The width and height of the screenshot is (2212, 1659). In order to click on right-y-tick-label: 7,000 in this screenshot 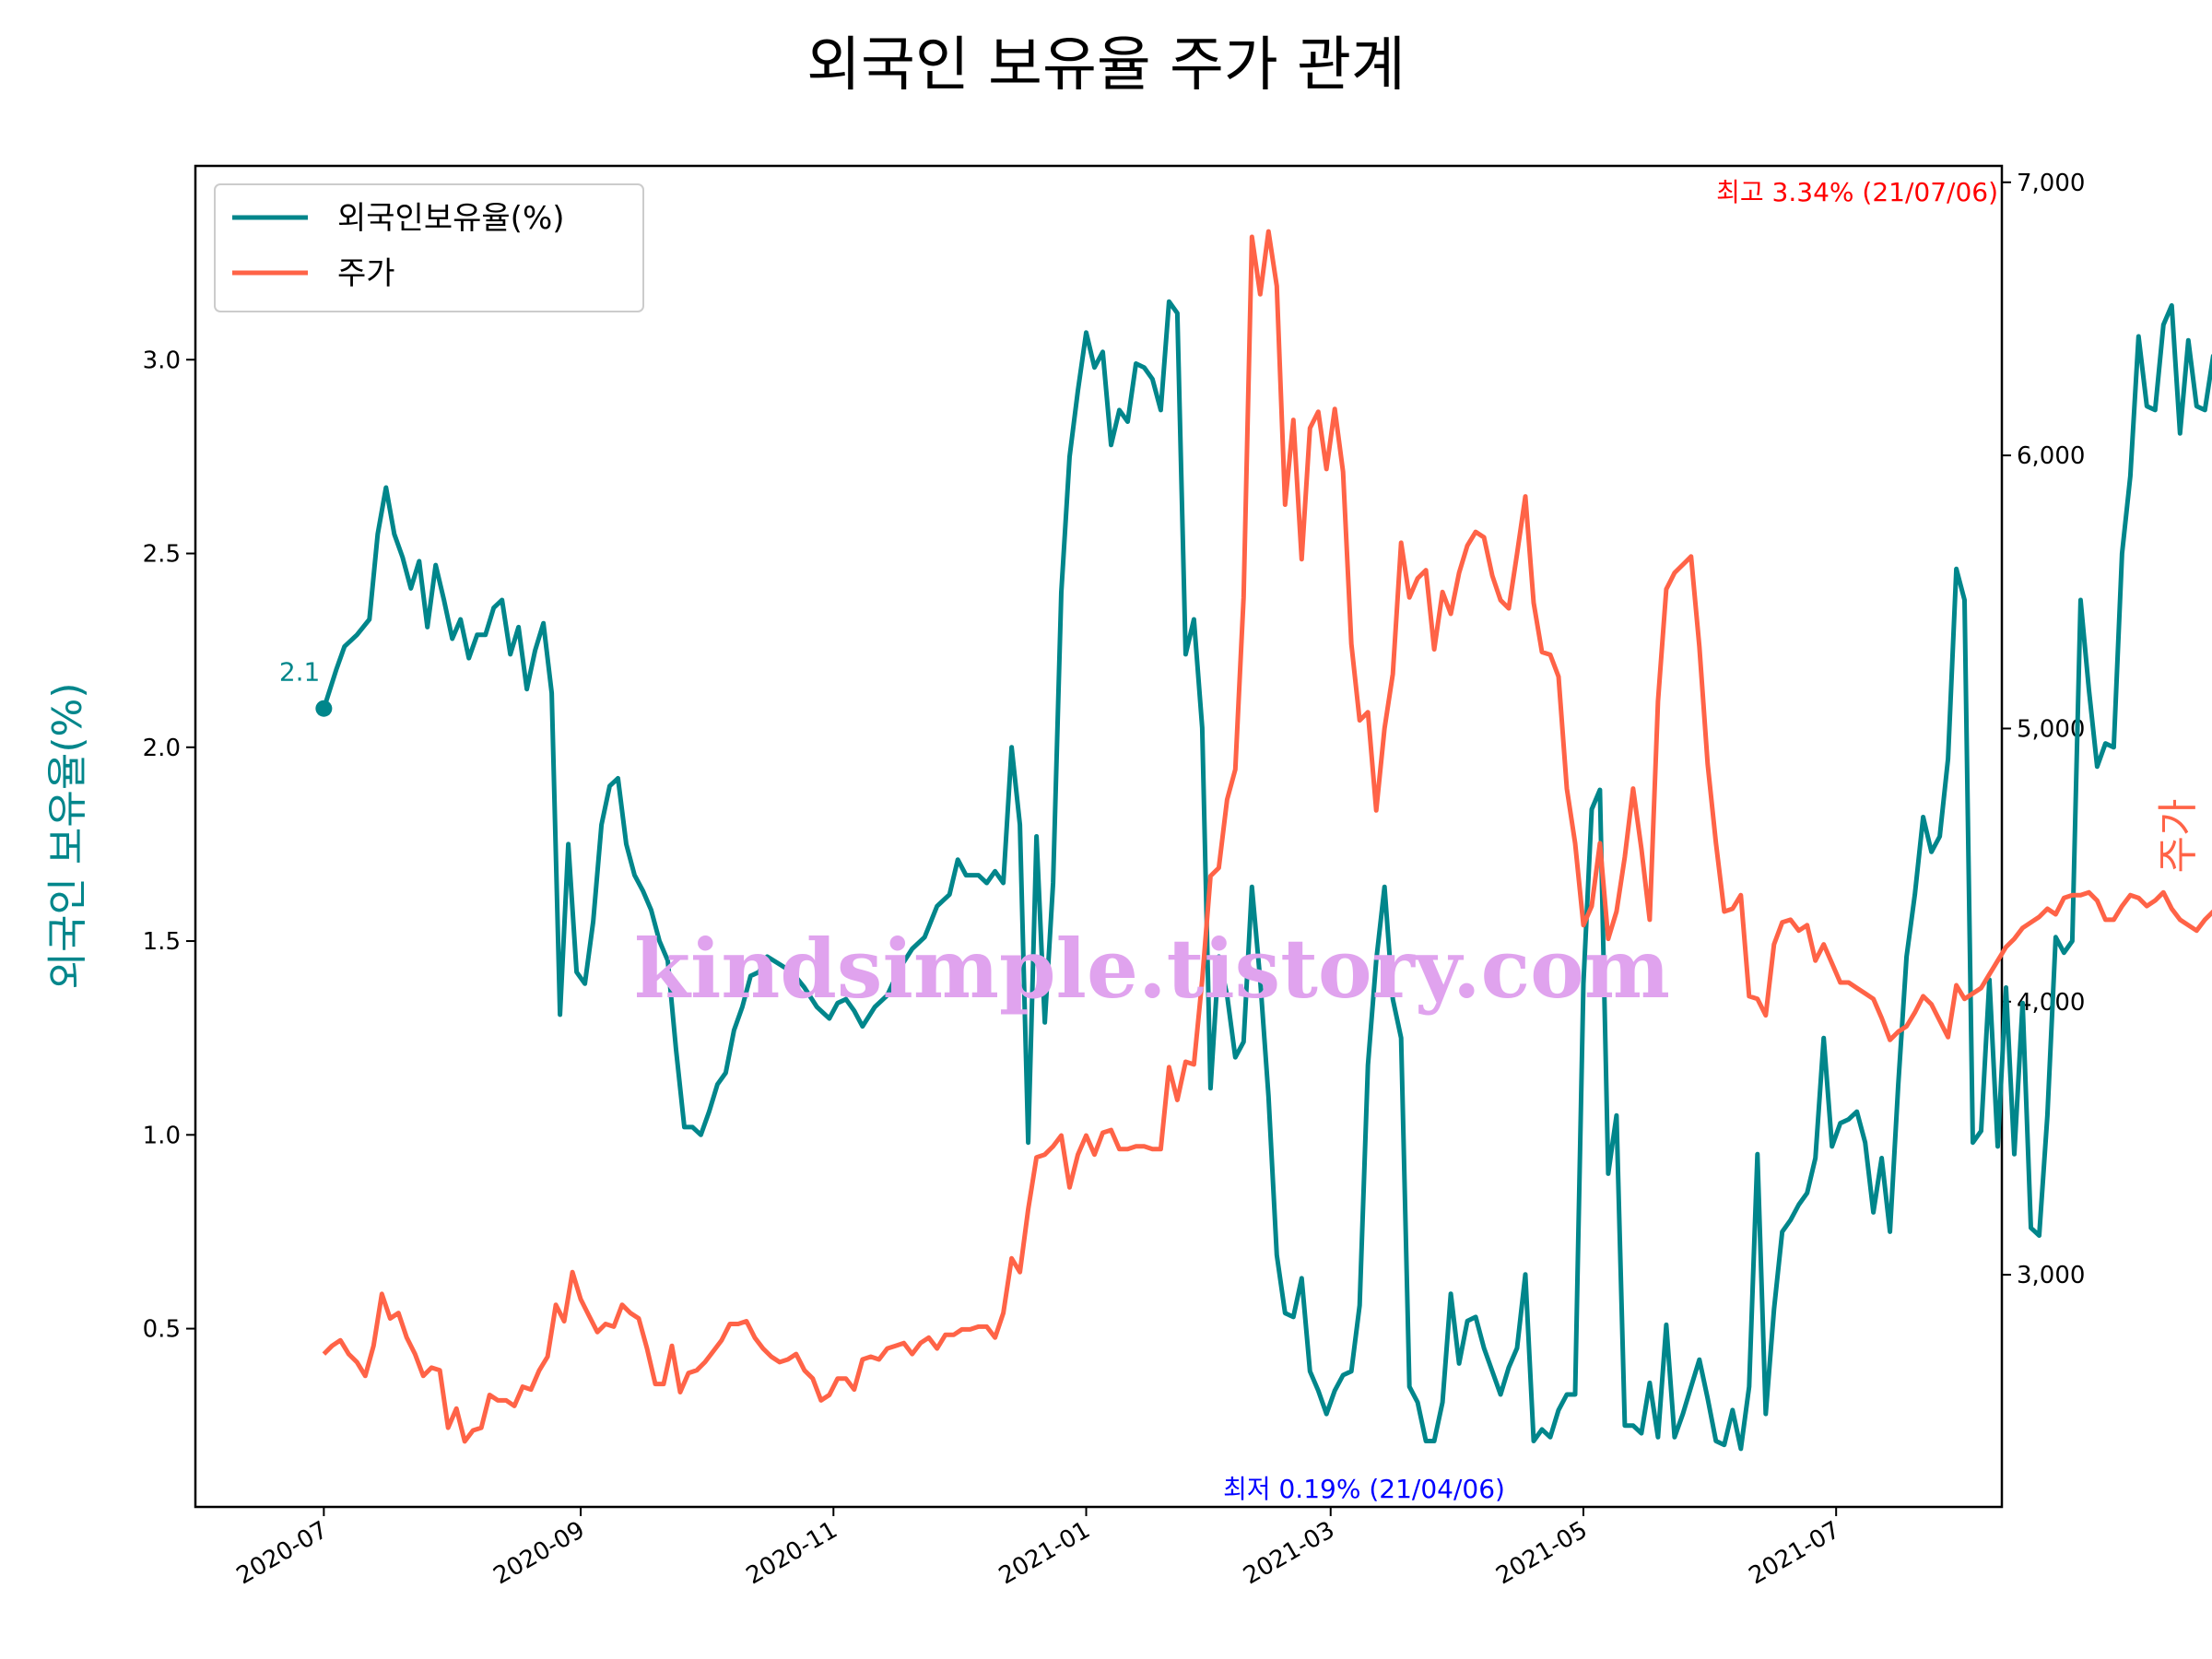, I will do `click(2051, 183)`.